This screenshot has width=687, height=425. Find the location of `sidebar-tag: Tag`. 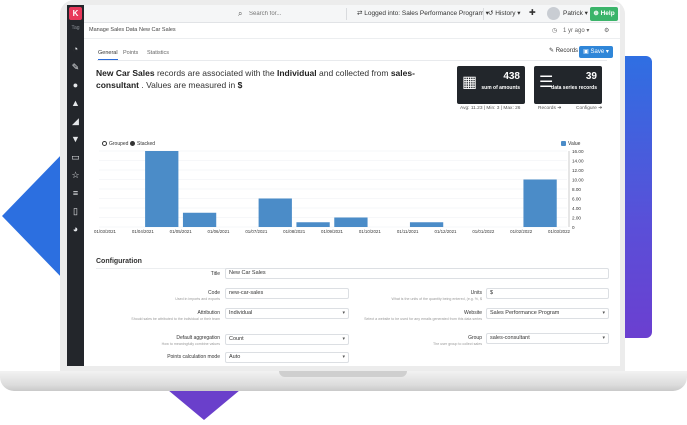

sidebar-tag: Tag is located at coordinates (75, 28).